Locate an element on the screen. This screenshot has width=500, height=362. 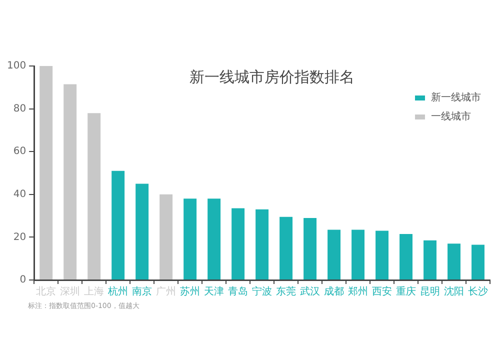
x-tick-label: 重庆 is located at coordinates (406, 292).